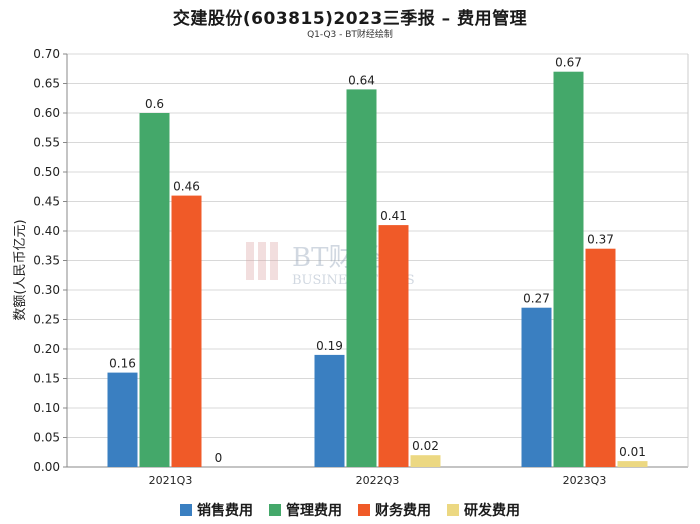 The width and height of the screenshot is (700, 524). What do you see at coordinates (314, 511) in the screenshot?
I see `legend-label: 管理费用` at bounding box center [314, 511].